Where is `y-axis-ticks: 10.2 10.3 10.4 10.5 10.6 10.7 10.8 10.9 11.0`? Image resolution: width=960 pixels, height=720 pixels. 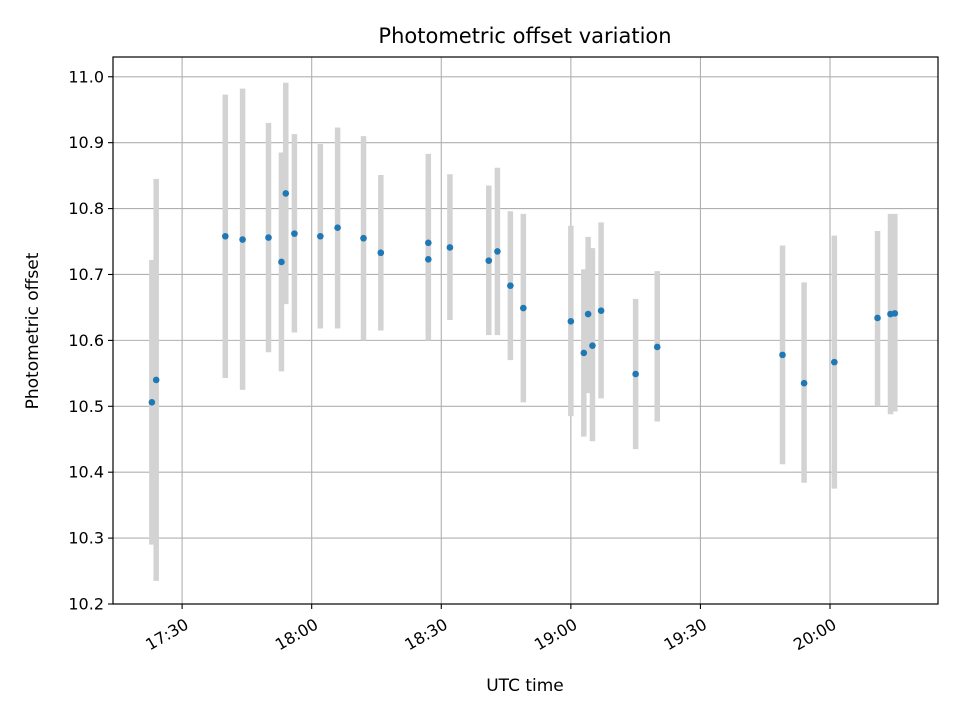
y-axis-ticks: 10.2 10.3 10.4 10.5 10.6 10.7 10.8 10.9 11.0 is located at coordinates (90, 340).